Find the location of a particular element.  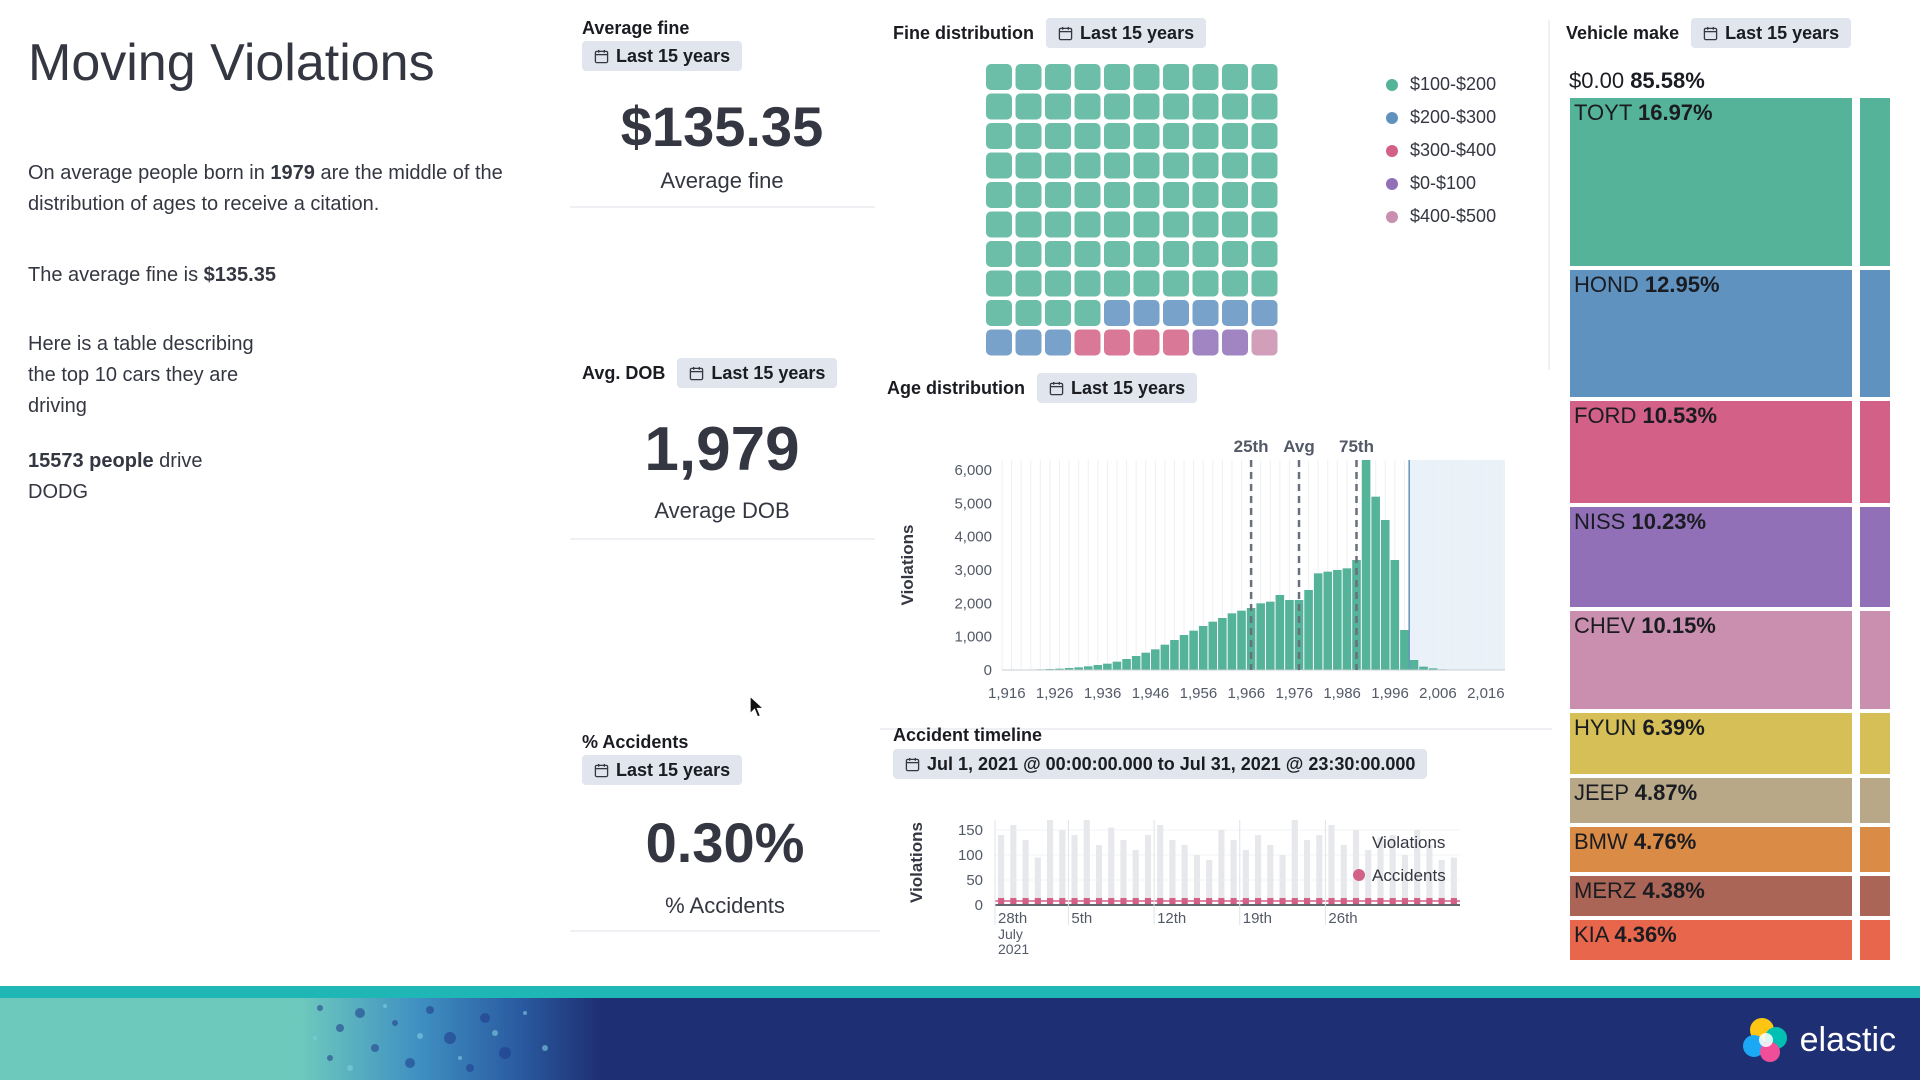

treemap-tile: BMW 4.76% is located at coordinates (1711, 849).